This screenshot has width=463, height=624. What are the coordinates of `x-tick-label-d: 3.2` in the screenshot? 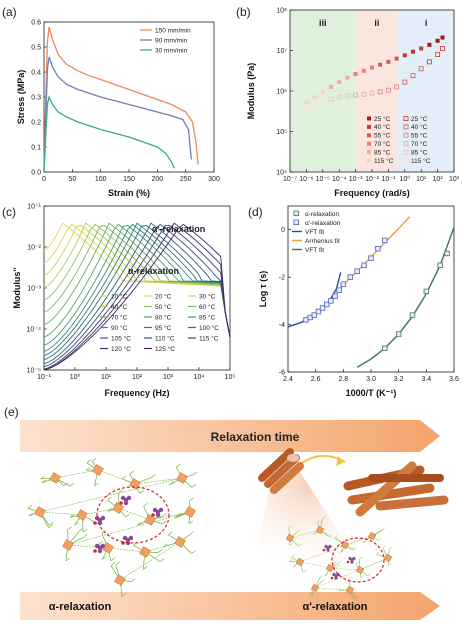 It's located at (399, 379).